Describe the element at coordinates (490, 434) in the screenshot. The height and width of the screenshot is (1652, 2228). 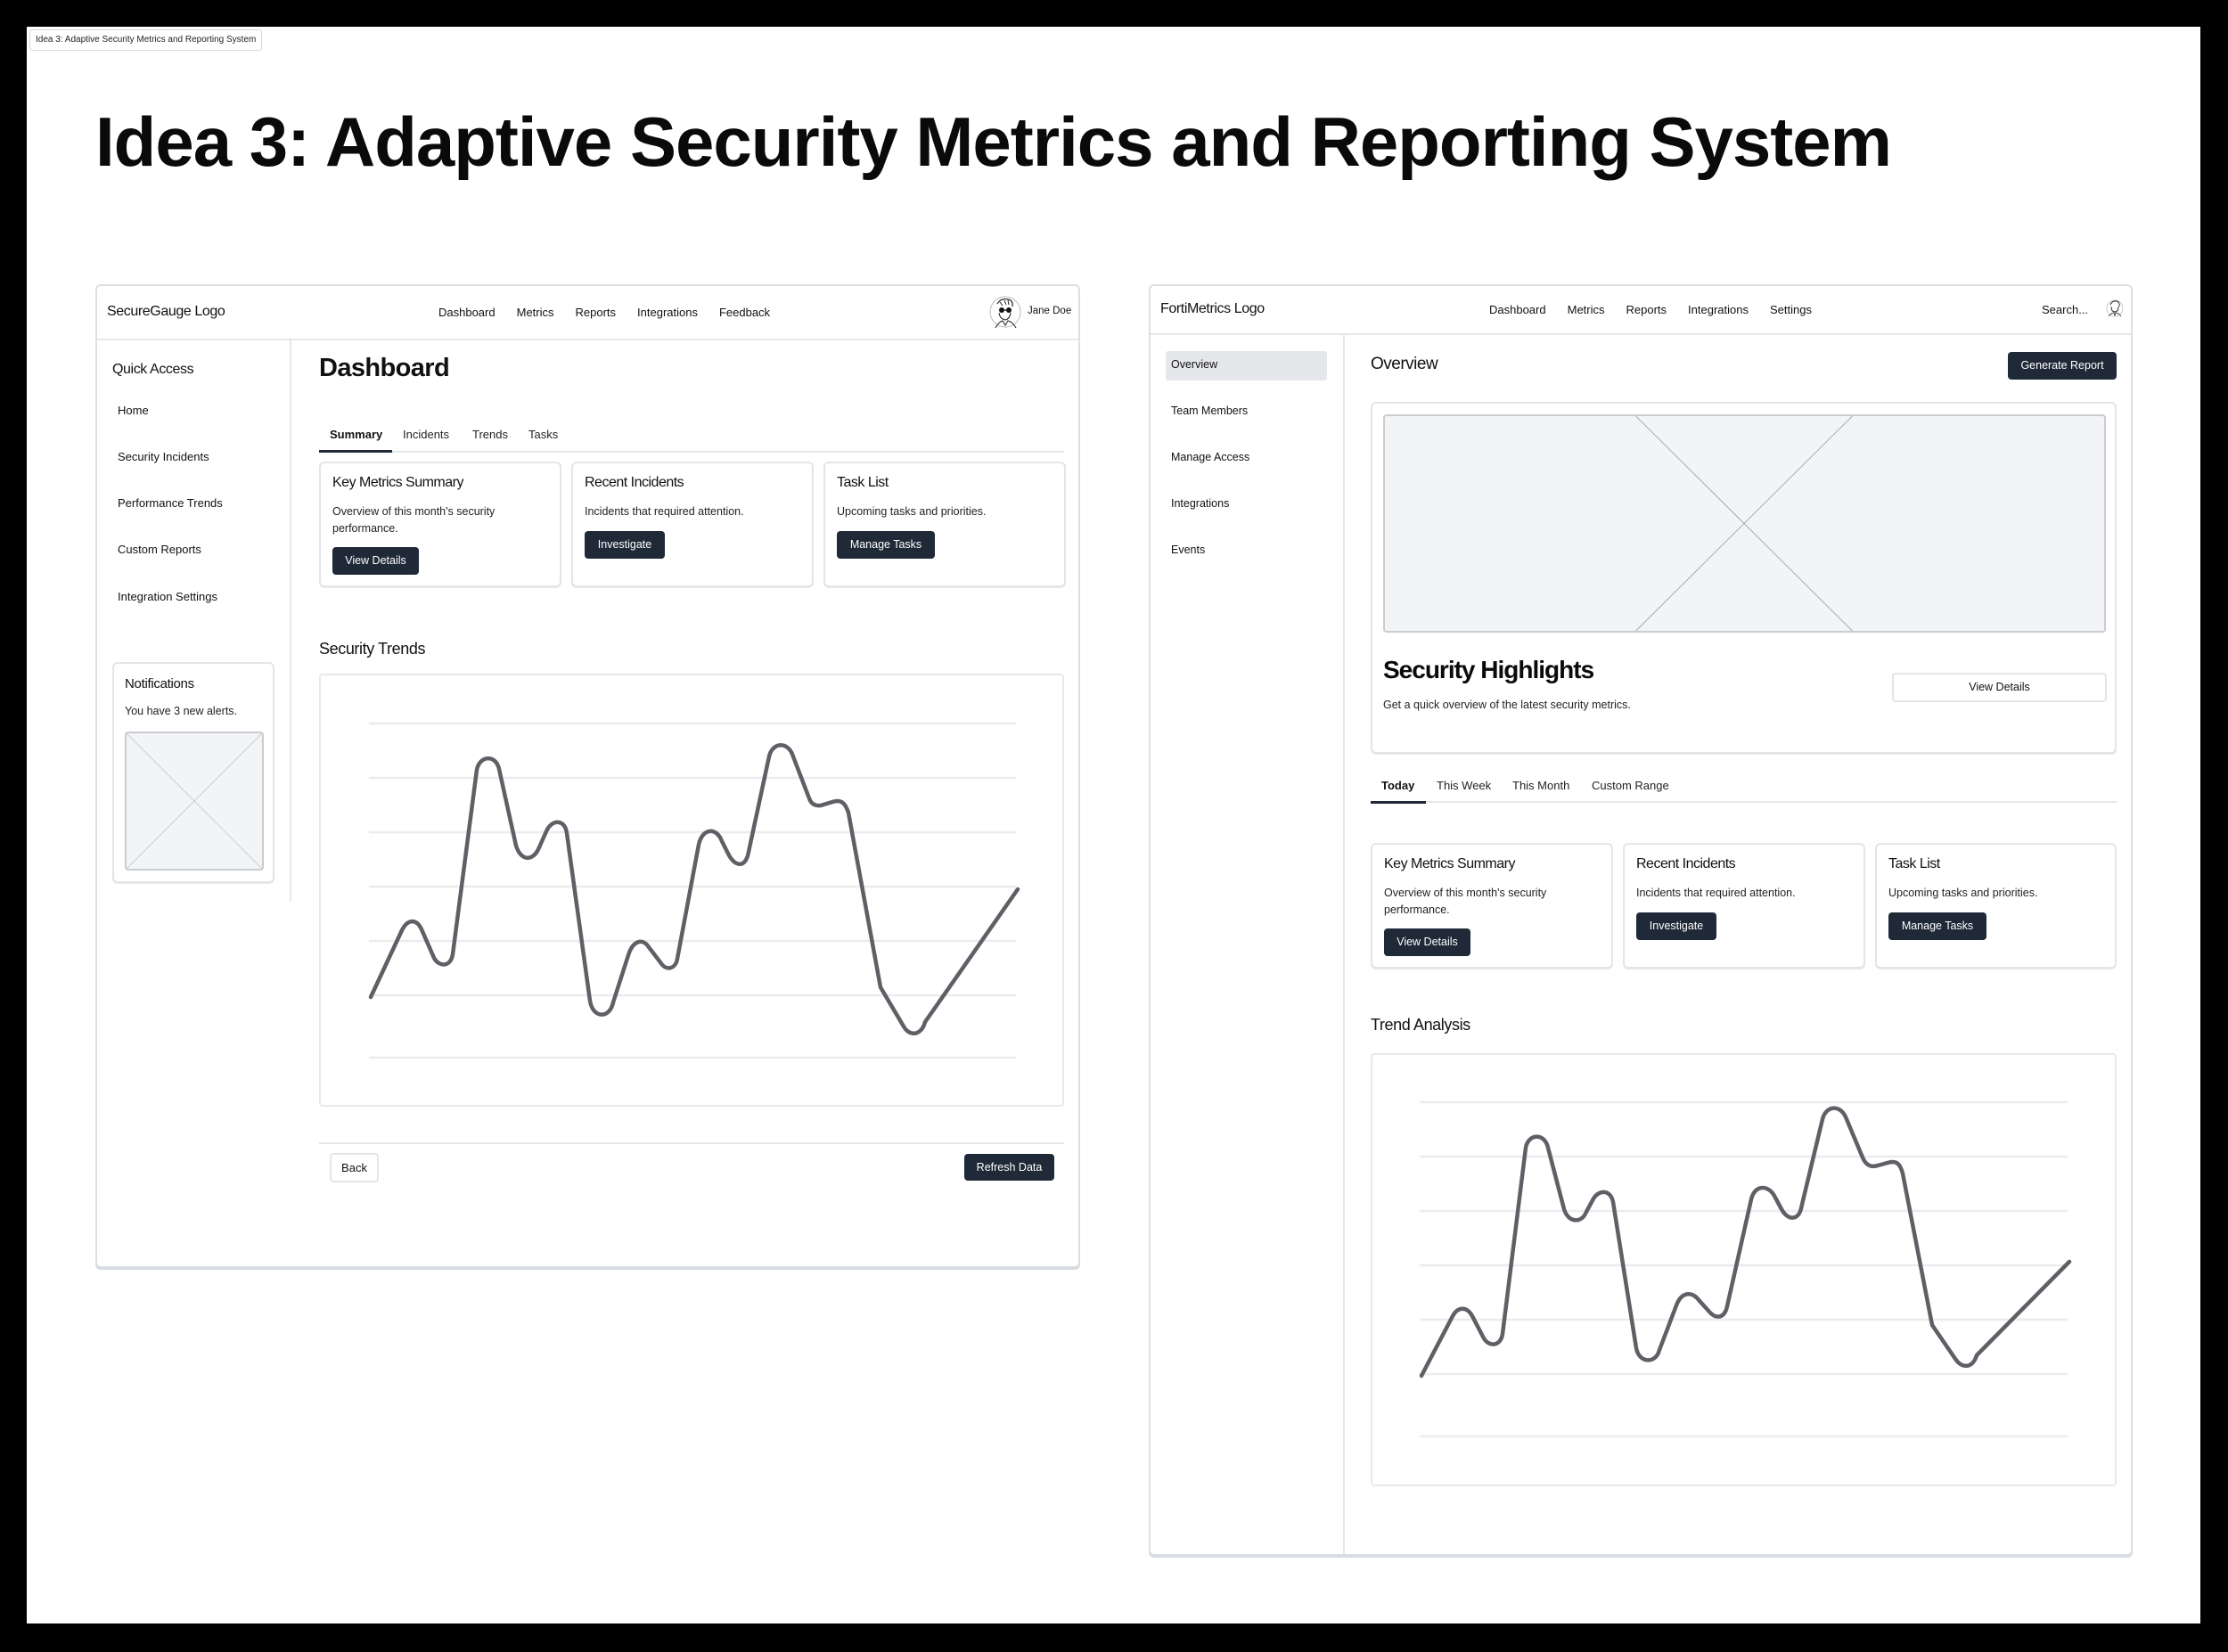
I see `tab-trends: Trends` at that location.